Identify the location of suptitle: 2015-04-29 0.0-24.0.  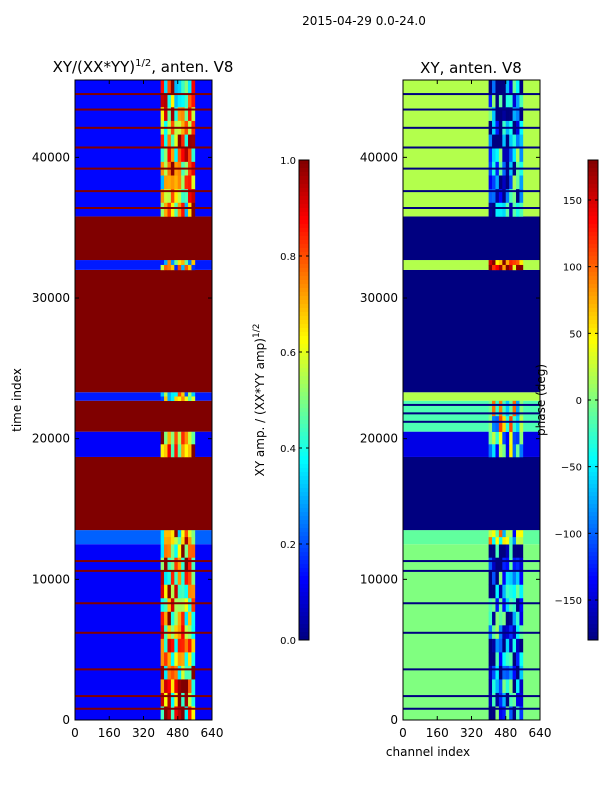
(364, 21).